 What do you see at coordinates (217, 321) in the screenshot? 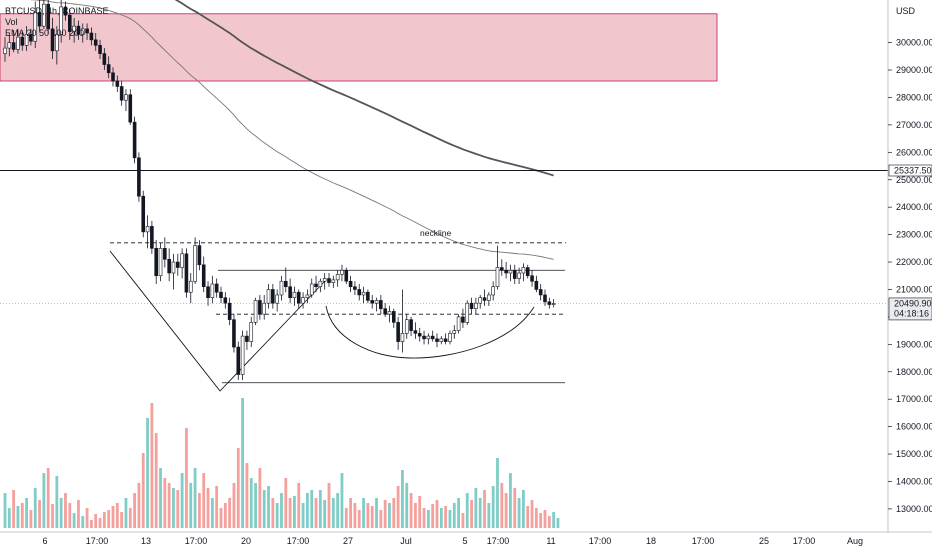
I see `v-pattern-lines` at bounding box center [217, 321].